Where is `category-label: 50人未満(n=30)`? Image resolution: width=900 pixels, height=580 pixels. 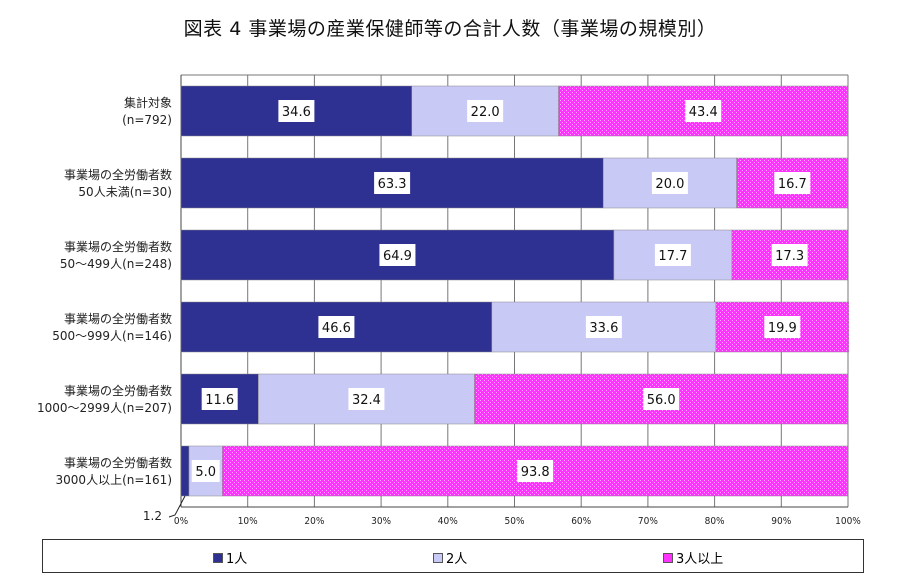
category-label: 50人未満(n=30) is located at coordinates (125, 192).